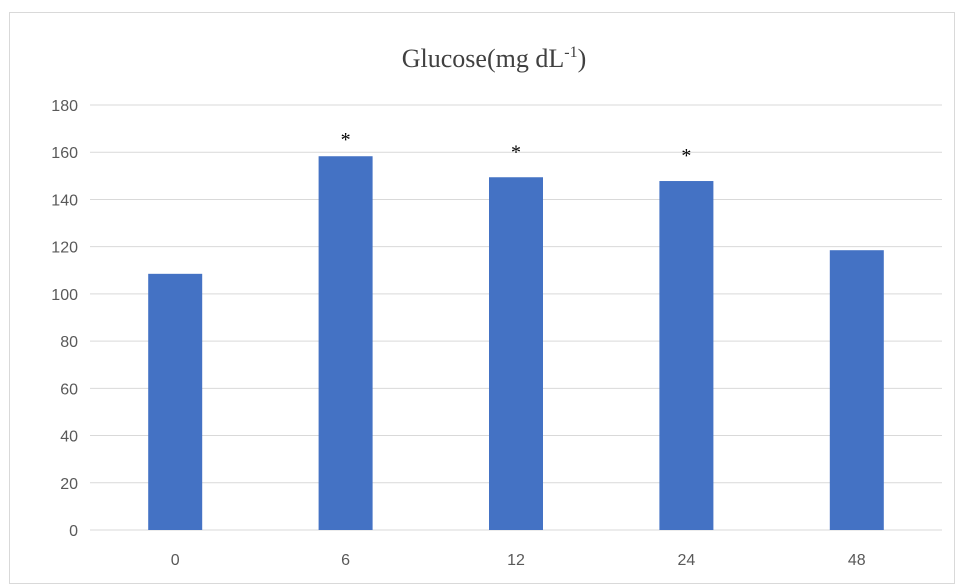 This screenshot has height=585, width=959. Describe the element at coordinates (570, 52) in the screenshot. I see `chart-title-superscript: -1` at that location.